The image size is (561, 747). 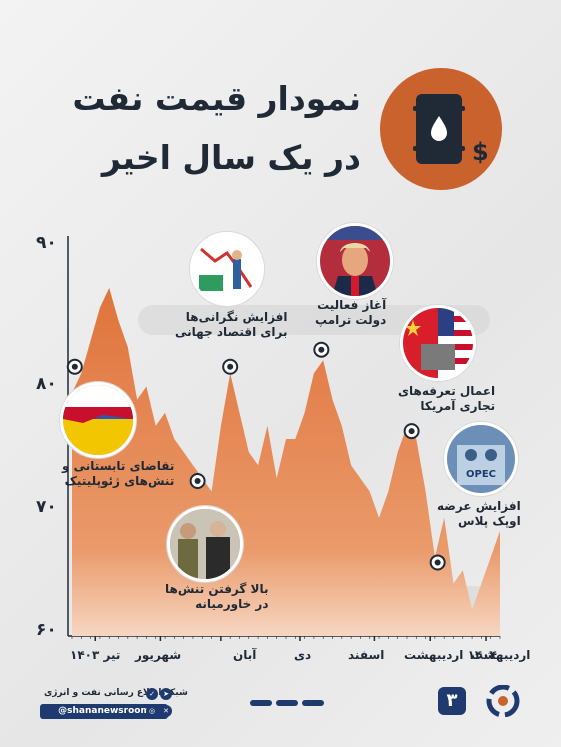 What do you see at coordinates (46, 507) in the screenshot?
I see `y-tick-label: ۷۰` at bounding box center [46, 507].